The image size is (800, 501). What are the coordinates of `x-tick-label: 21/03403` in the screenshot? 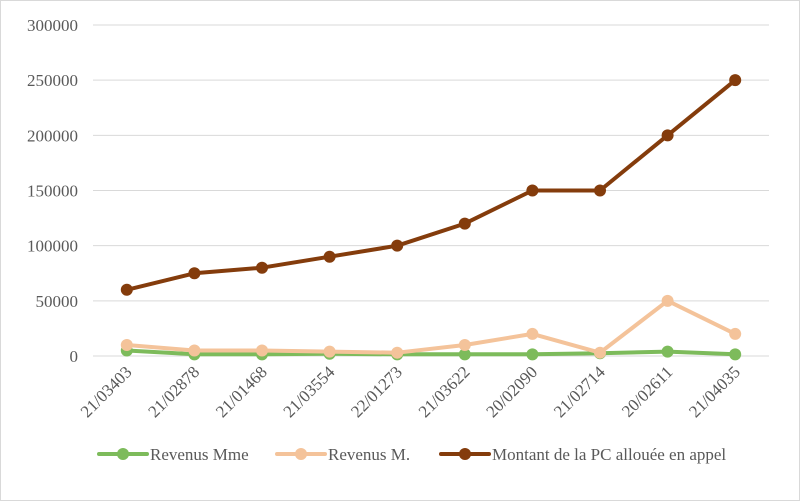 It's located at (106, 391).